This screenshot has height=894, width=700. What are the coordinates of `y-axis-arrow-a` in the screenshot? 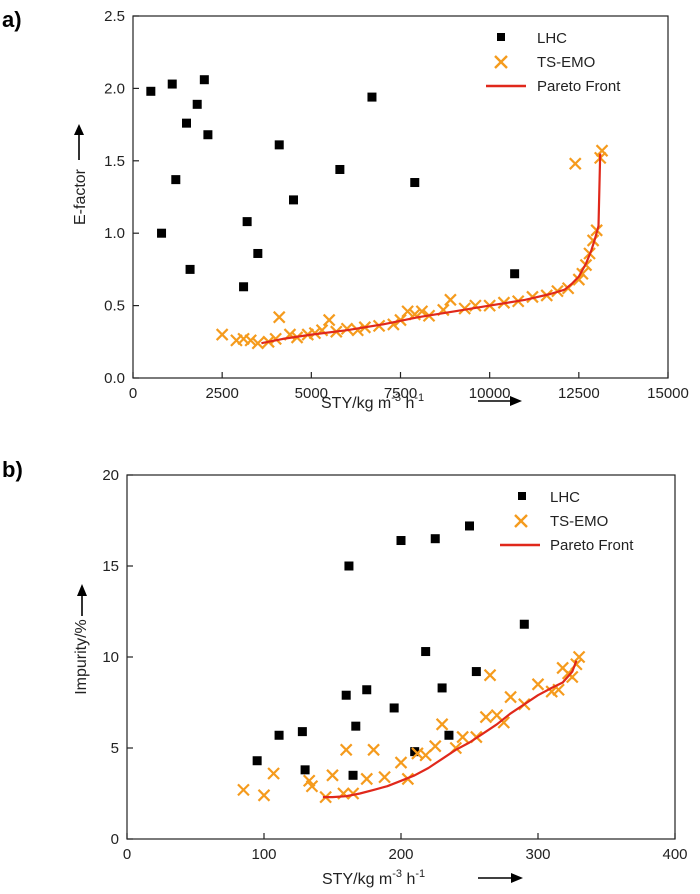 It's located at (79, 142).